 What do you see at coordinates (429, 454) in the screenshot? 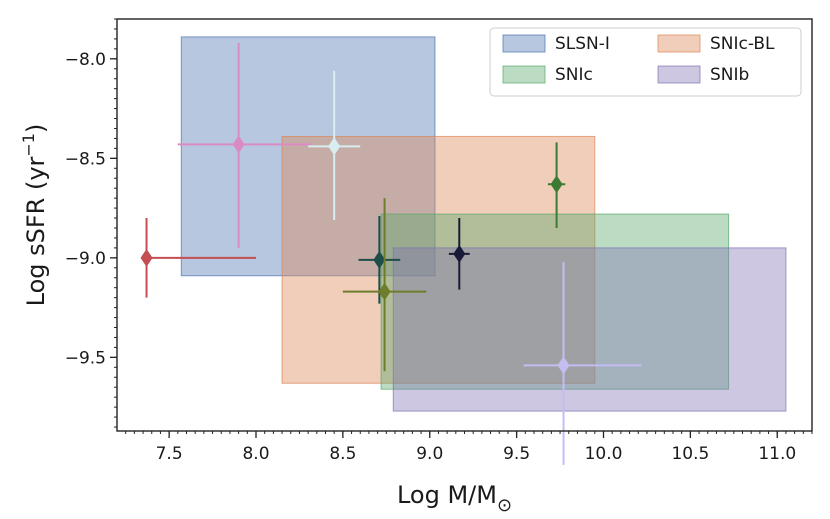
I see `x-tick-label: 9.0` at bounding box center [429, 454].